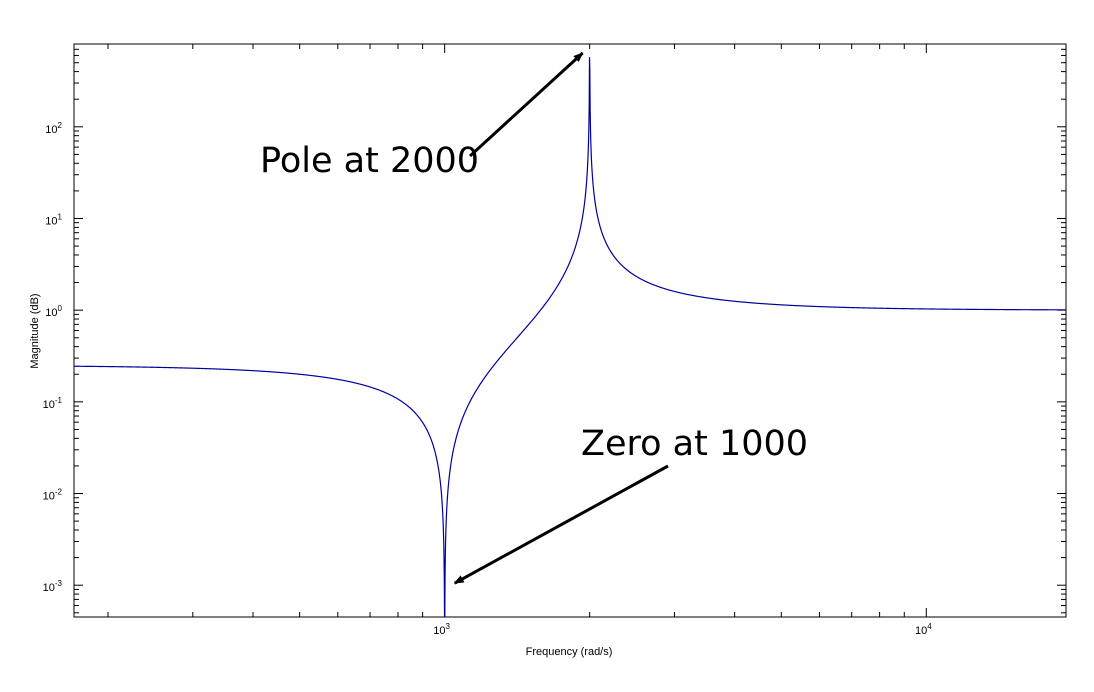 Image resolution: width=1094 pixels, height=692 pixels. Describe the element at coordinates (369, 161) in the screenshot. I see `pole-annotation-label: Pole at 2000` at that location.